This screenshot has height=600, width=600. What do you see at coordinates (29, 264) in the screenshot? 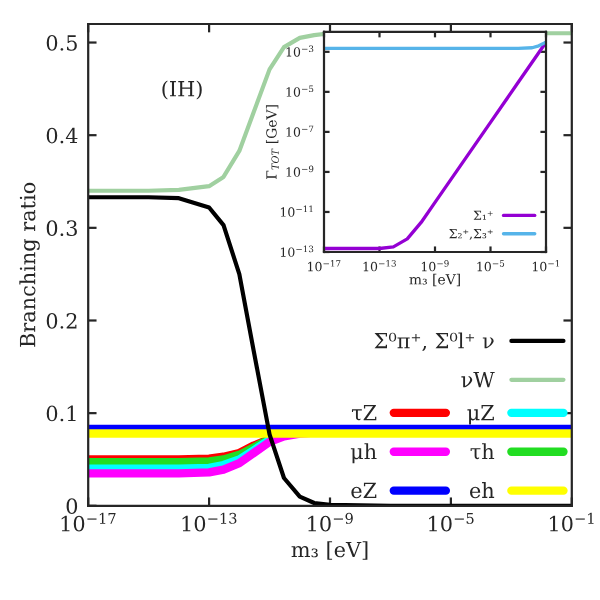
I see `y-axis-title: Branching ratio` at bounding box center [29, 264].